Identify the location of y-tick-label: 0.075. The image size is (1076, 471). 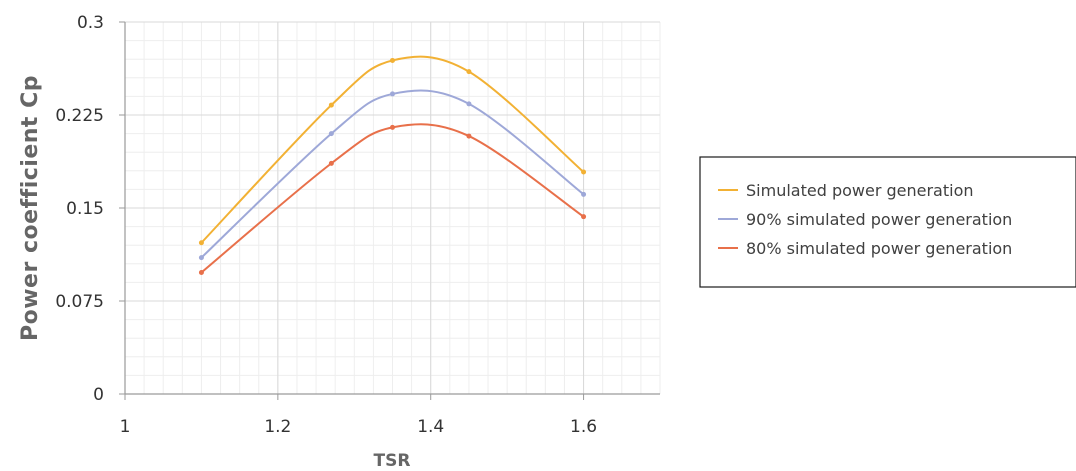
(79, 302).